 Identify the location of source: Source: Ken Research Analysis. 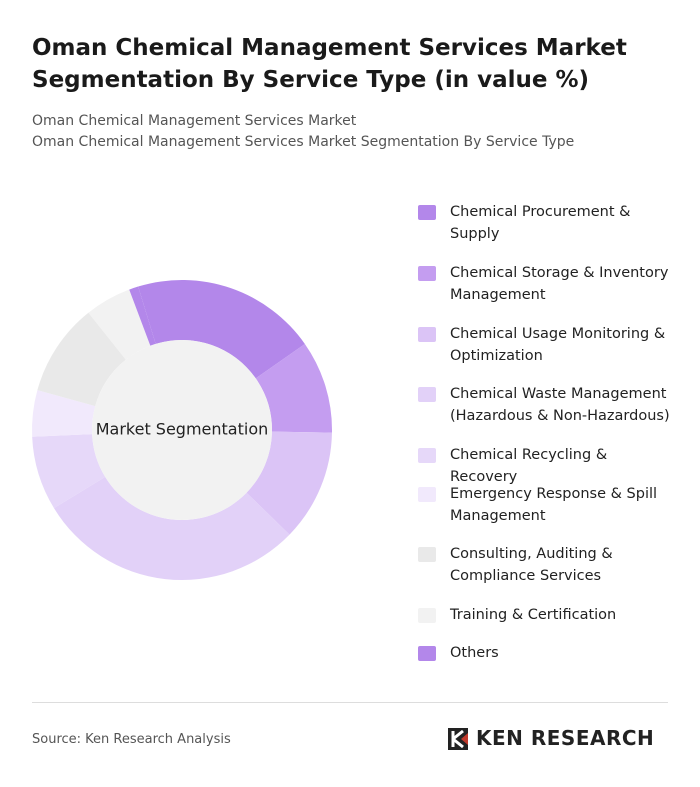
(131, 739).